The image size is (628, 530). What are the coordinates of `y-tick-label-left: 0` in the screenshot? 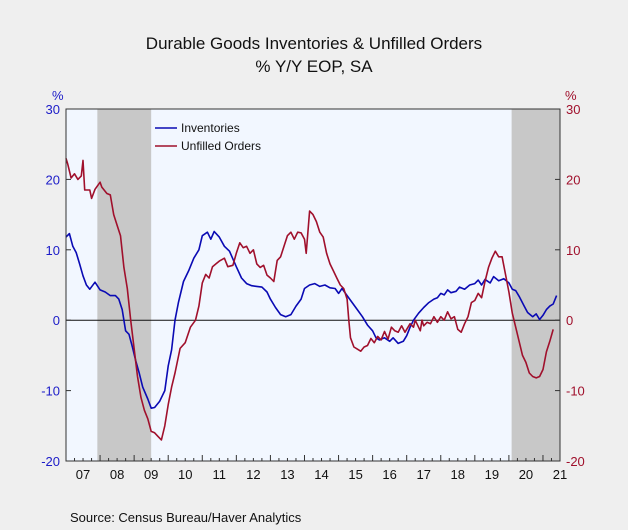 It's located at (56, 320).